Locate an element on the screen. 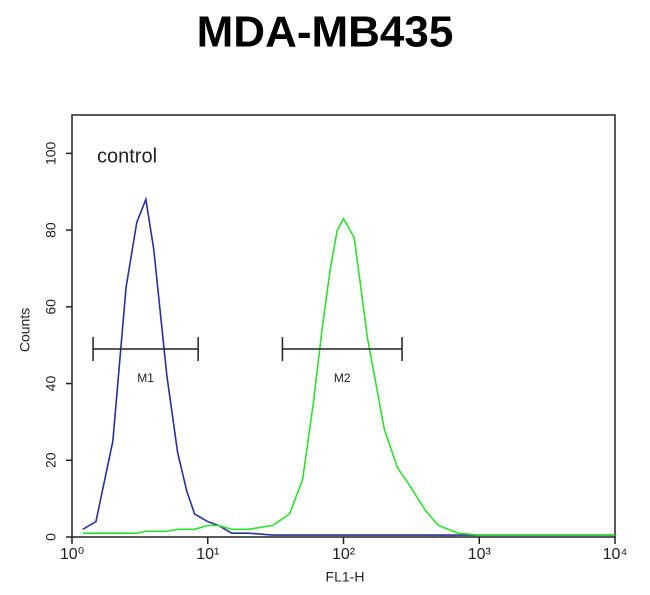  x-tick-label: 10¹ is located at coordinates (207, 554).